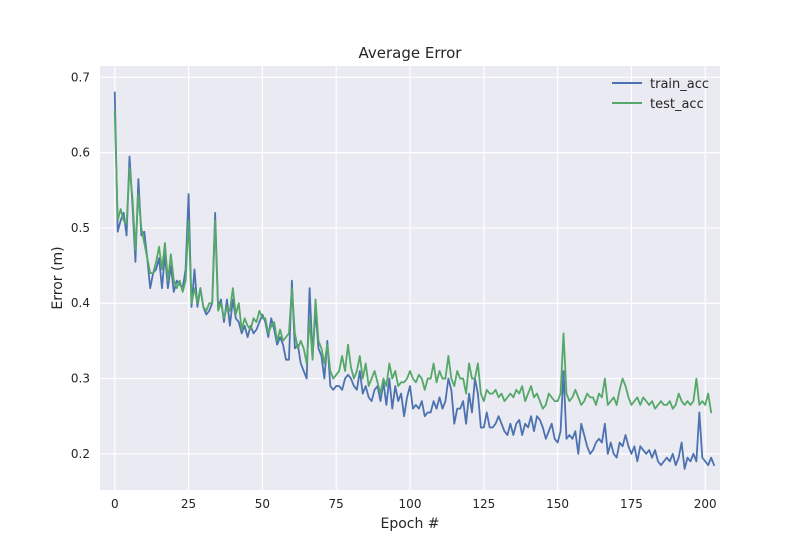 The width and height of the screenshot is (800, 554). Describe the element at coordinates (336, 504) in the screenshot. I see `x-tick-label: 75` at that location.